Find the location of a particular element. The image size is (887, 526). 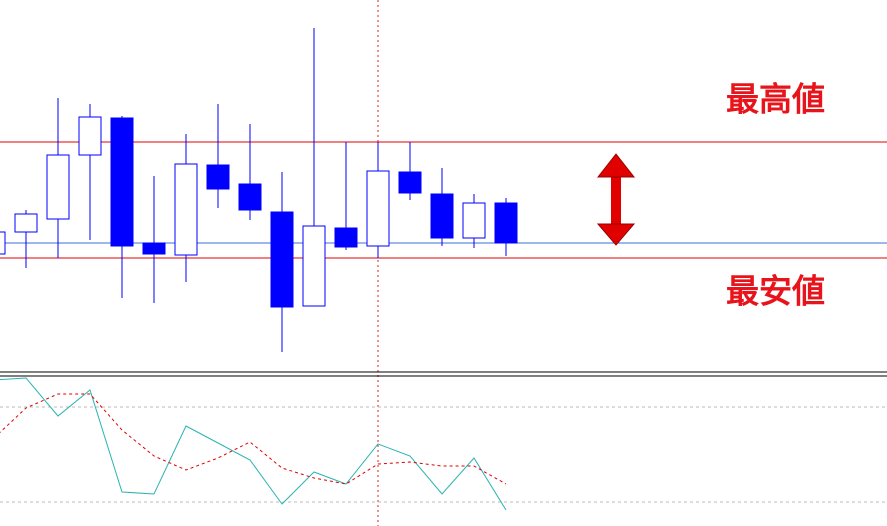

range-arrow is located at coordinates (616, 199).